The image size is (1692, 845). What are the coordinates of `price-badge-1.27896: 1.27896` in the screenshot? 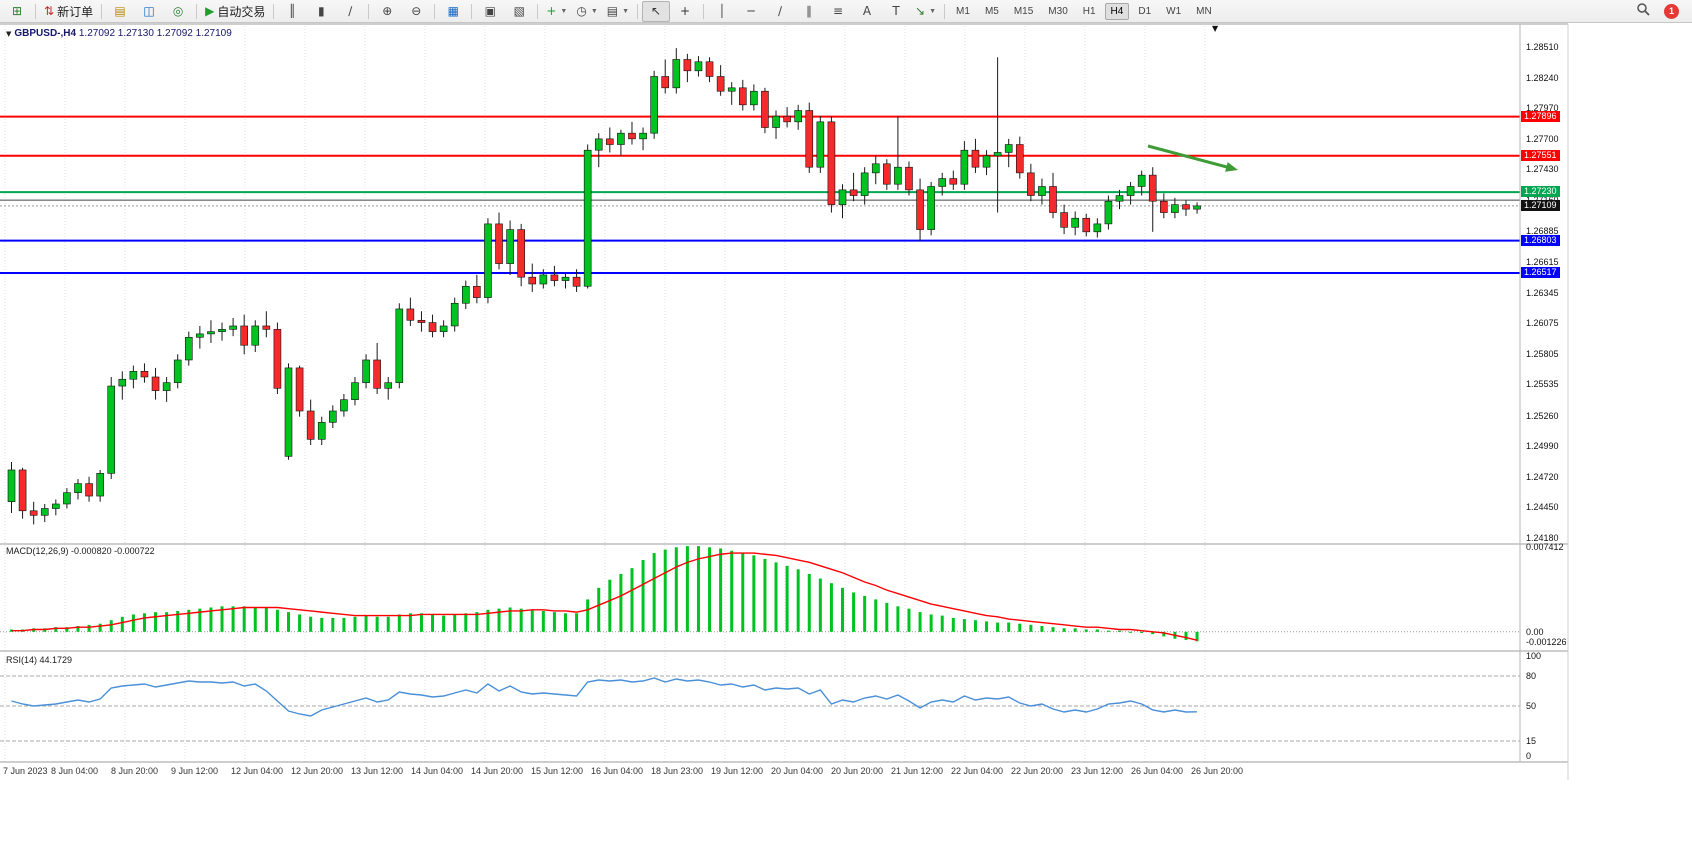 It's located at (1540, 116).